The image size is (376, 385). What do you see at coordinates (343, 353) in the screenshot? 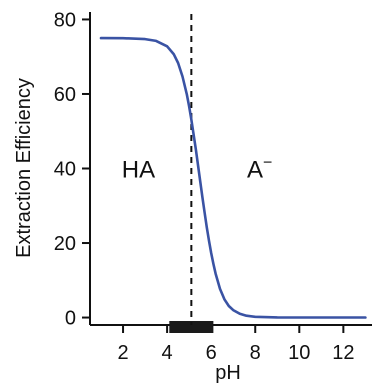
I see `x-tick-label: 12` at bounding box center [343, 353].